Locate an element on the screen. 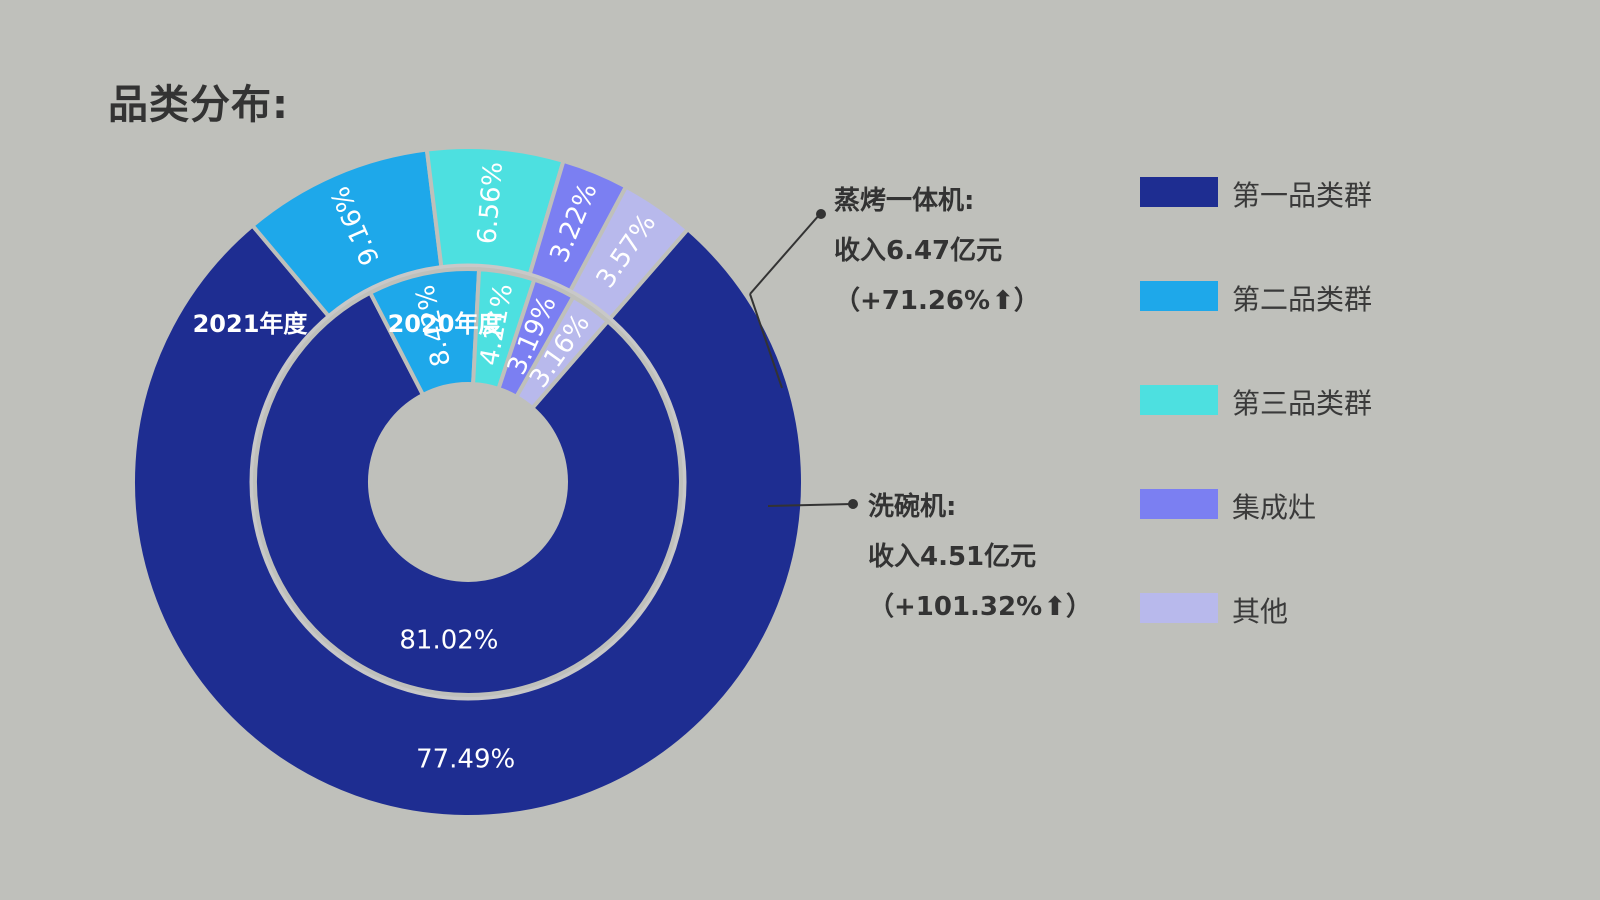 This screenshot has width=1600, height=900. leader-line-dishwasher is located at coordinates (810, 505).